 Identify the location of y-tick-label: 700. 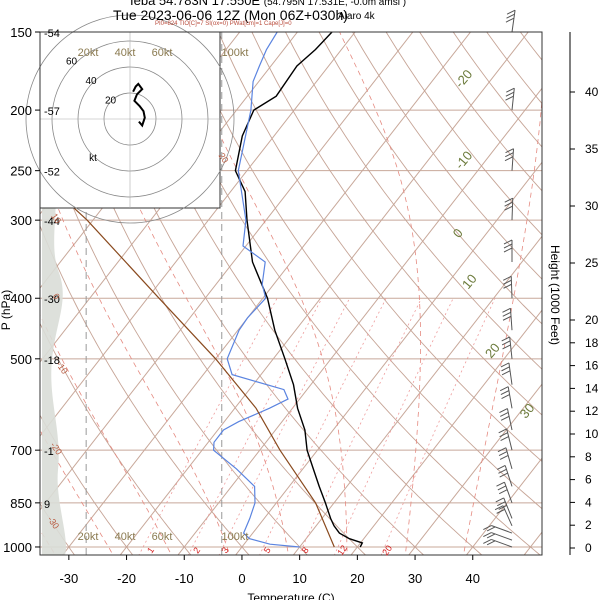
(21, 450).